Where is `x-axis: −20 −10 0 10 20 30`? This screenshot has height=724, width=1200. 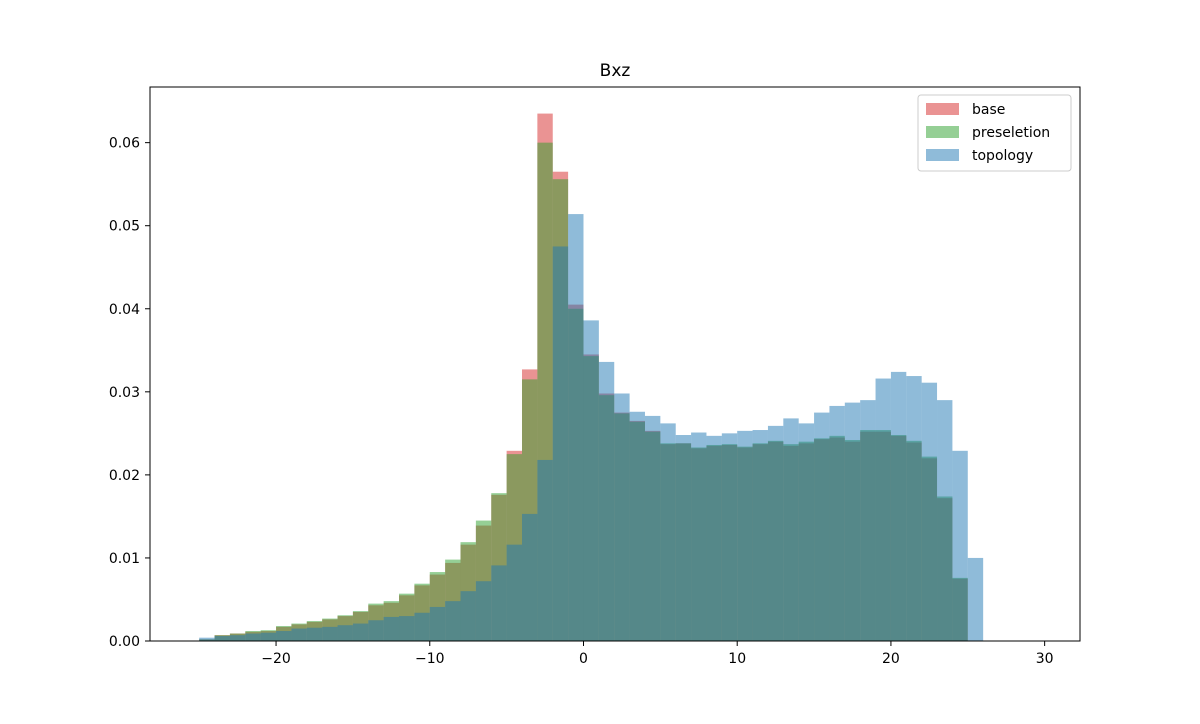 x-axis: −20 −10 0 10 20 30 is located at coordinates (657, 654).